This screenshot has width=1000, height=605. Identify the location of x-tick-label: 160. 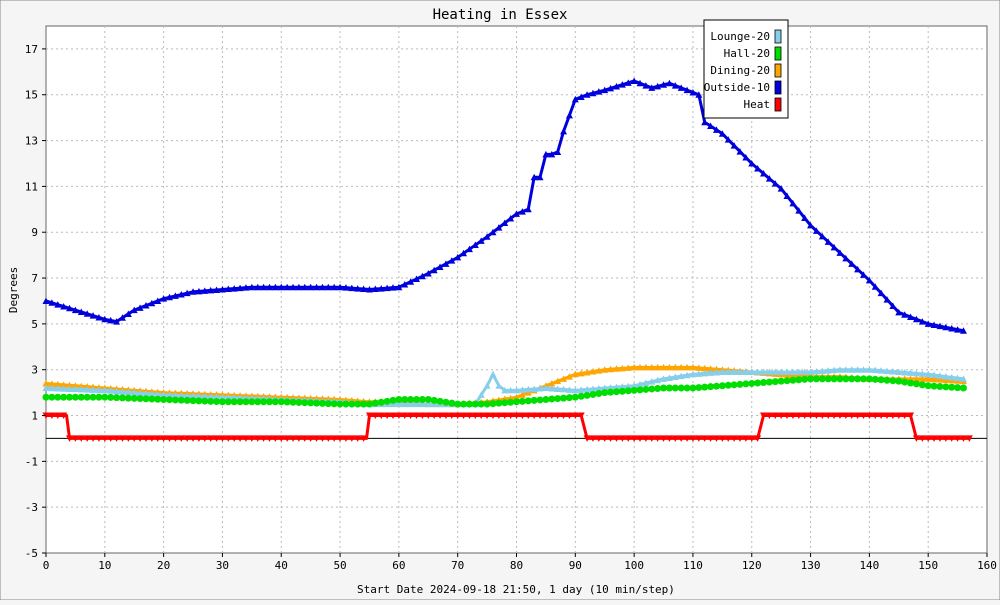
(987, 565).